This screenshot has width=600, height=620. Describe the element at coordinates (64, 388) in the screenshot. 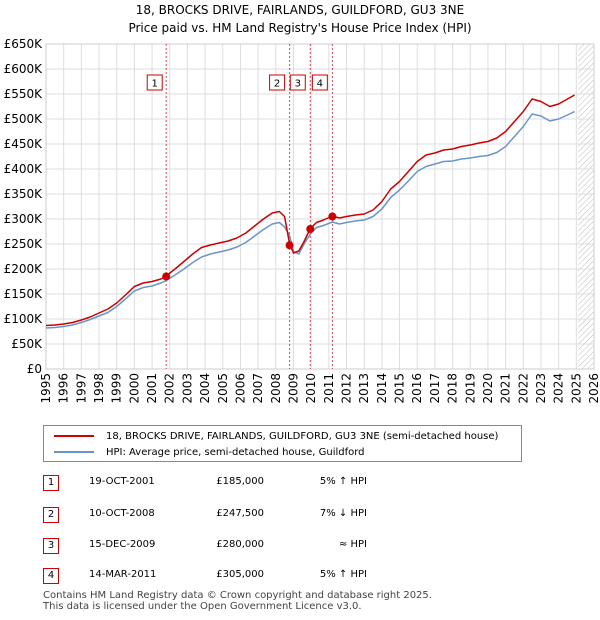

I see `x-tick-label: 1996` at that location.